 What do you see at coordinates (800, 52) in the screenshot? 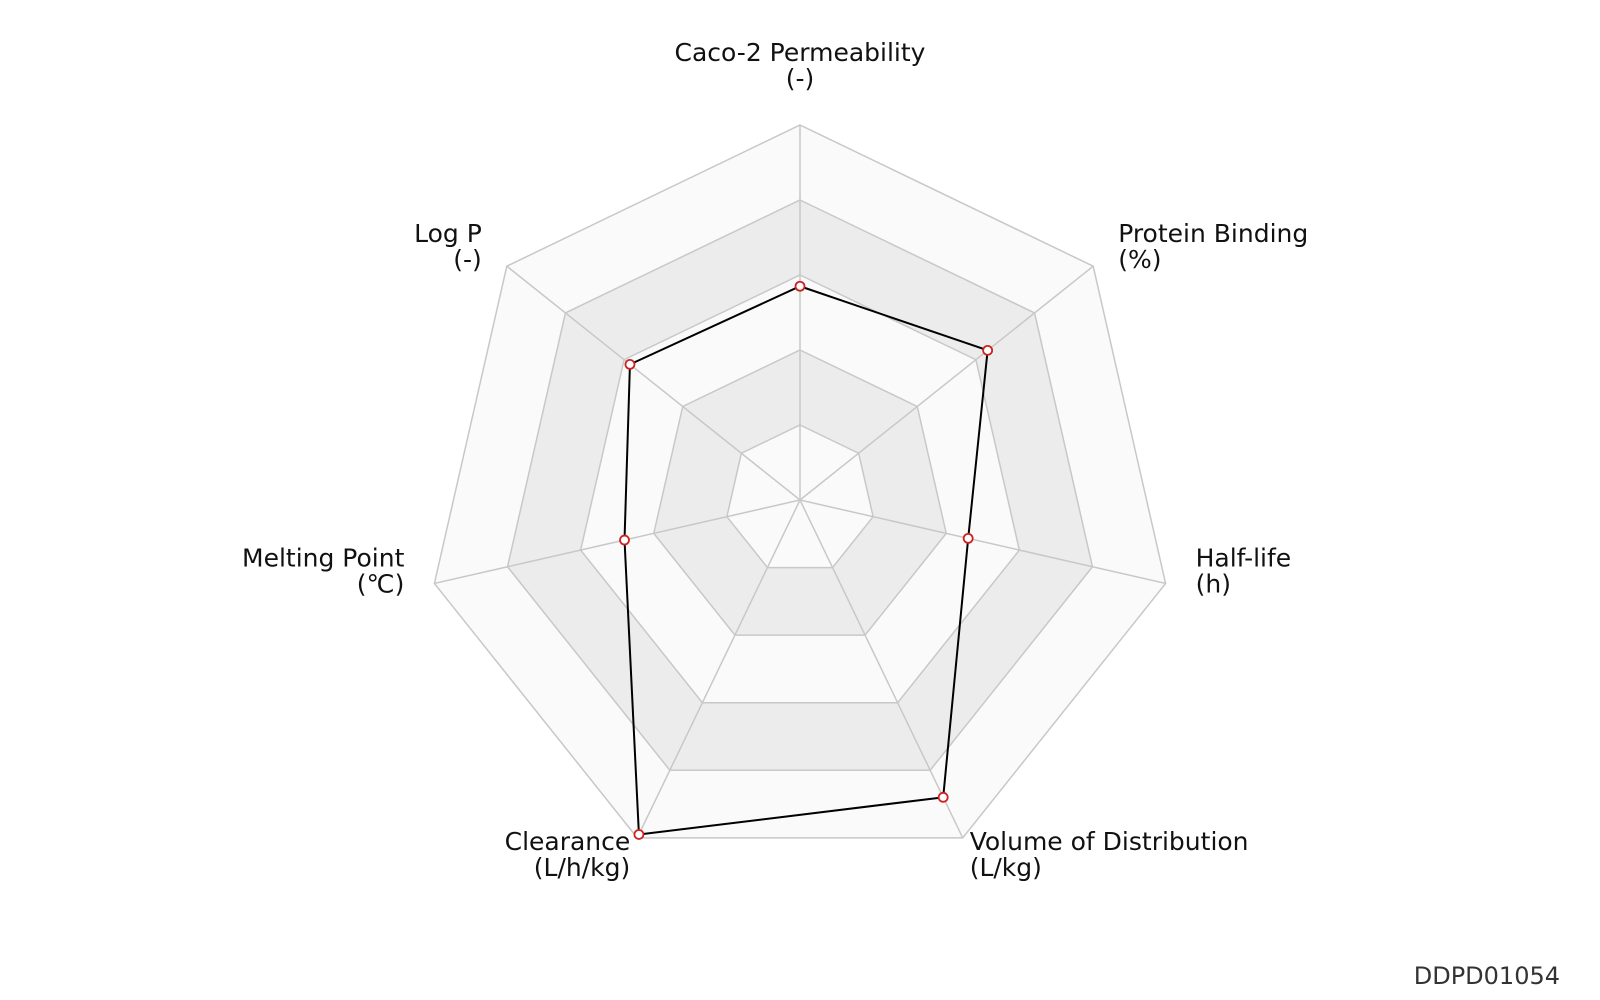
I see `axis-name-1: Caco-2 Permeability` at bounding box center [800, 52].